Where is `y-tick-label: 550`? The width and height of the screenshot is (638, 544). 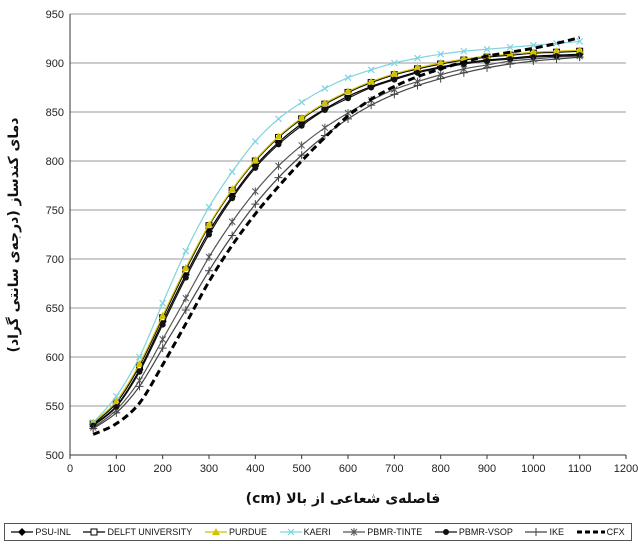
y-tick-label: 550 is located at coordinates (55, 407).